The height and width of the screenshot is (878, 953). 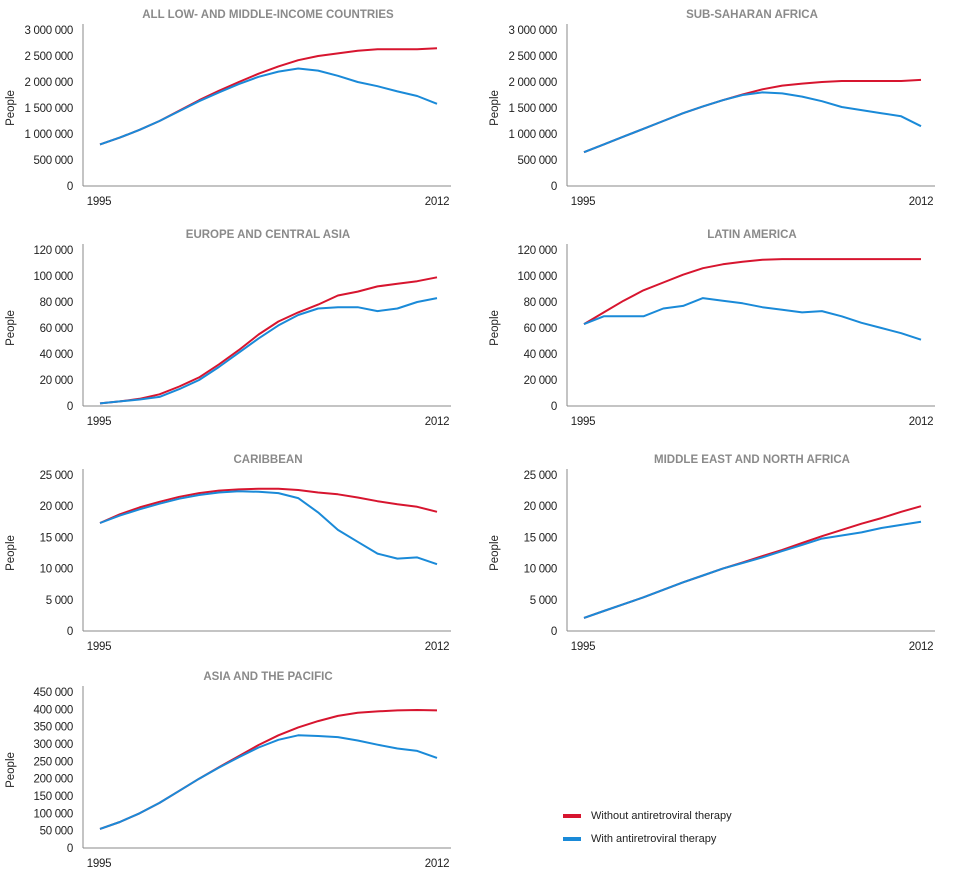 I want to click on y-tick-label: 250 000, so click(x=53, y=762).